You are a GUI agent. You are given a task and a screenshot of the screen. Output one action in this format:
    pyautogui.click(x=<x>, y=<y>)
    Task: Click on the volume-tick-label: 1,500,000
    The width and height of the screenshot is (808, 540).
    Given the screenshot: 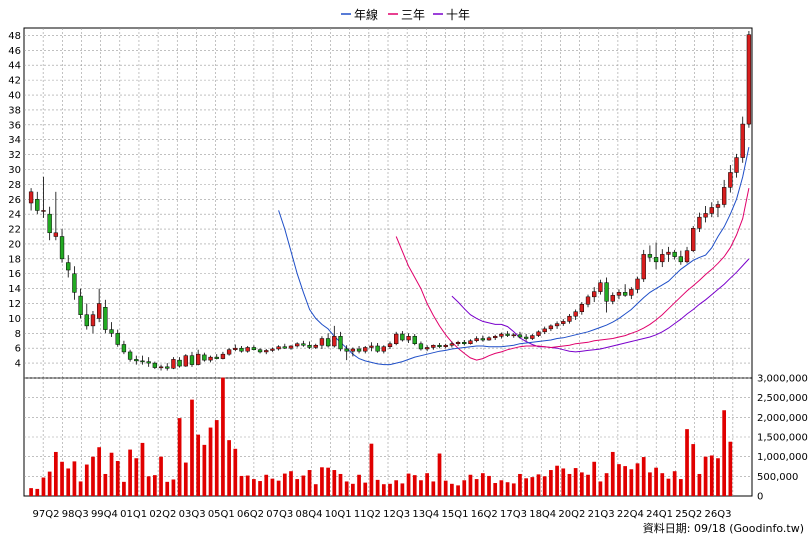 What is the action you would take?
    pyautogui.click(x=782, y=438)
    